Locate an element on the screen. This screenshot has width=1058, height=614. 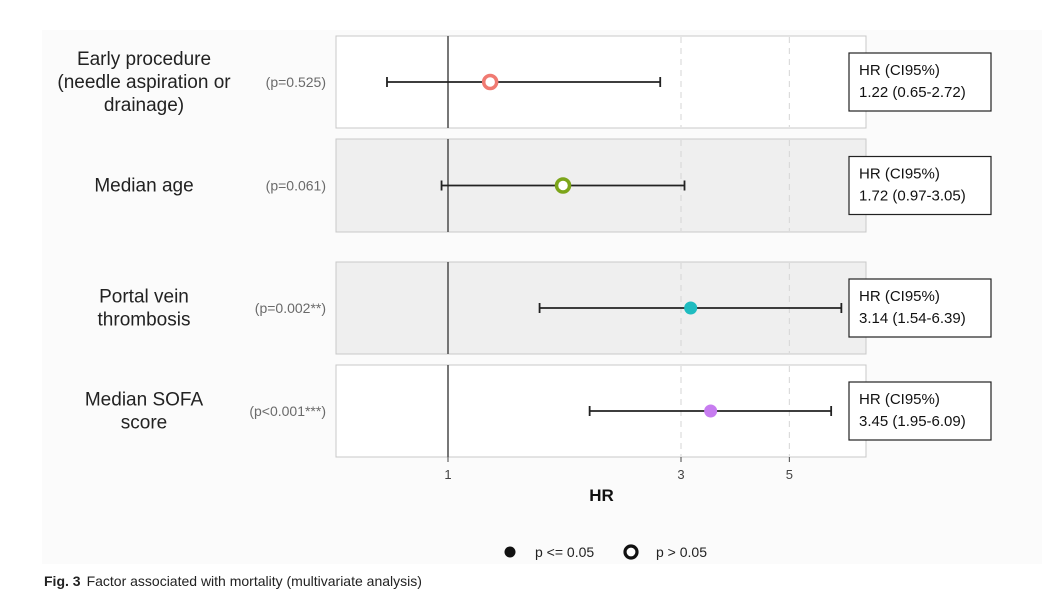
p-value: (p<0.001***) is located at coordinates (287, 411).